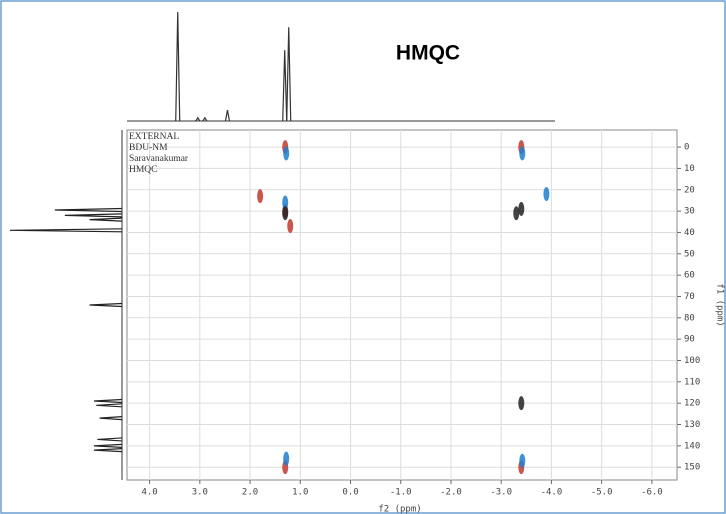 This screenshot has height=514, width=726. What do you see at coordinates (148, 148) in the screenshot?
I see `annotation: BDU-NM` at bounding box center [148, 148].